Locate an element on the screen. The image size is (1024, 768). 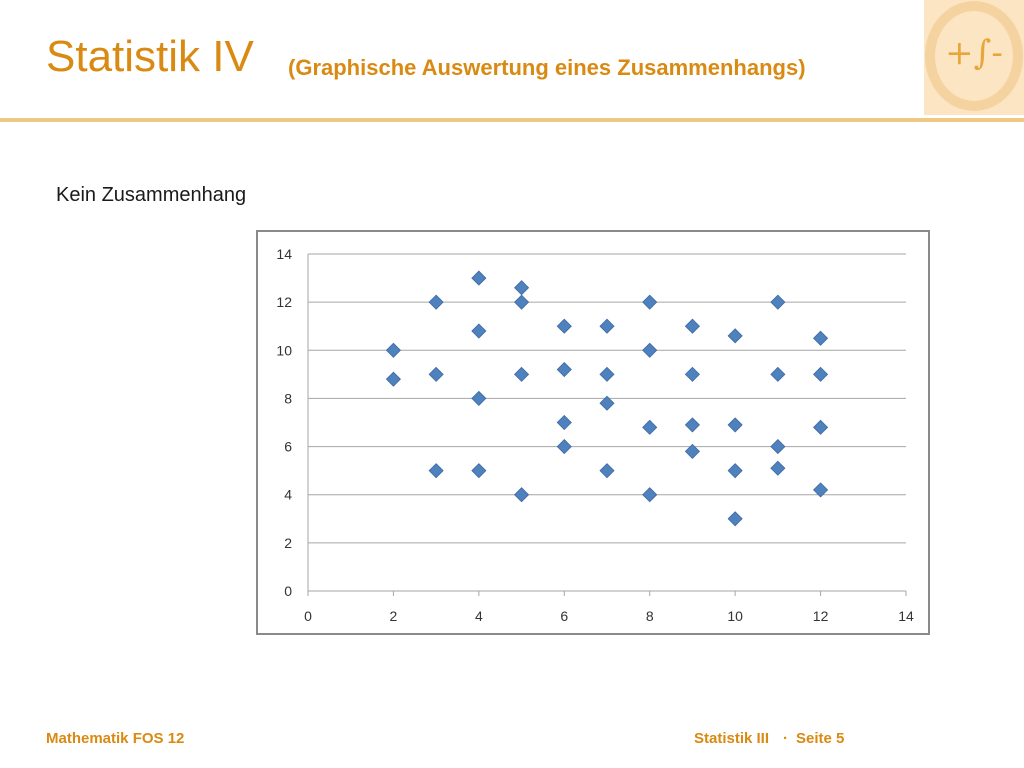
title-divider is located at coordinates (512, 120).